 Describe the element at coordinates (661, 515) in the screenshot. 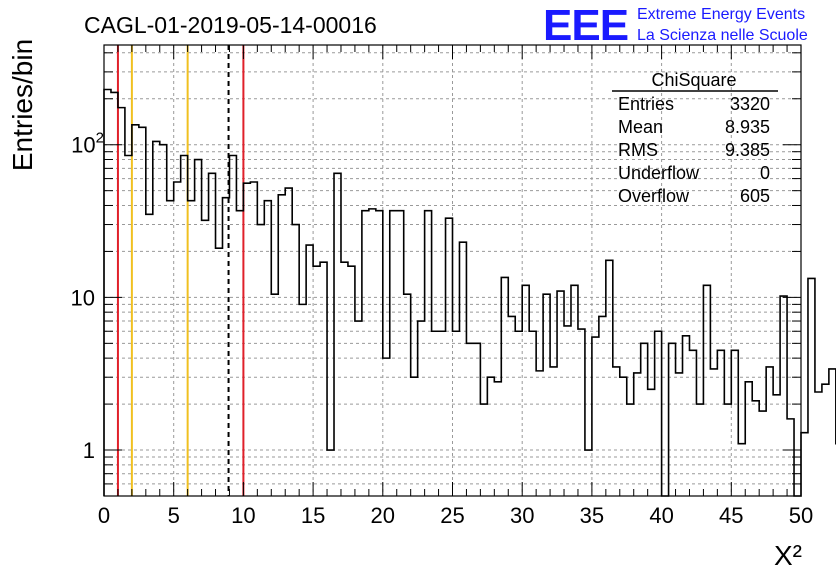

I see `x-tick-label: 40` at that location.